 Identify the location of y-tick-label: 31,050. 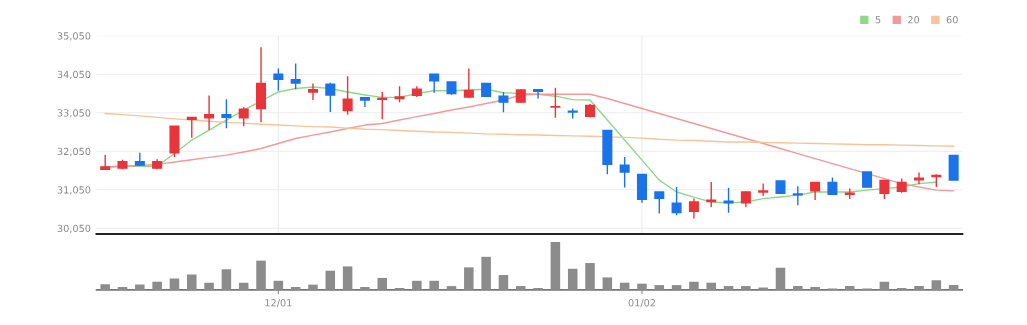
(74, 190).